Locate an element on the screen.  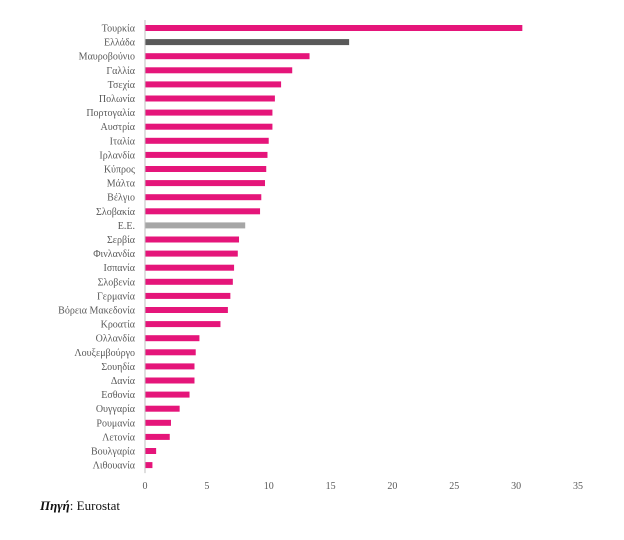
category-label: Σουηδία is located at coordinates (118, 367).